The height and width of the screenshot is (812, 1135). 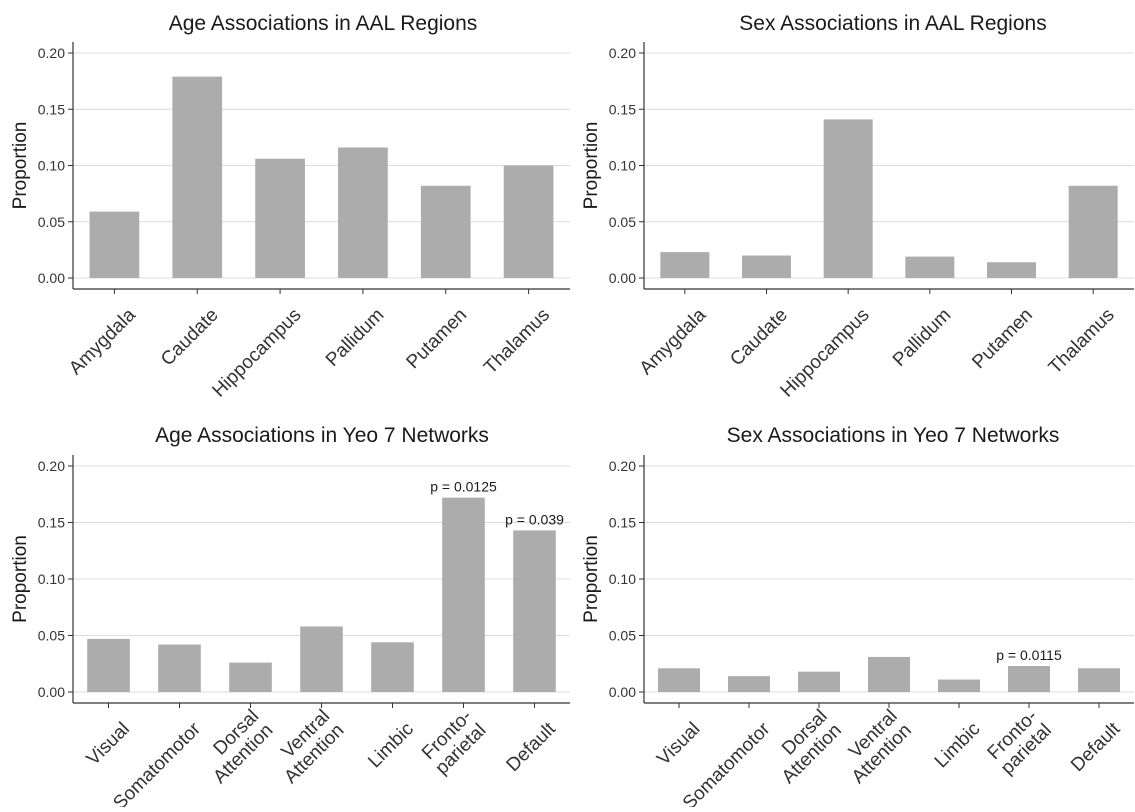 I want to click on x-tick-label-line: Default, so click(x=532, y=747).